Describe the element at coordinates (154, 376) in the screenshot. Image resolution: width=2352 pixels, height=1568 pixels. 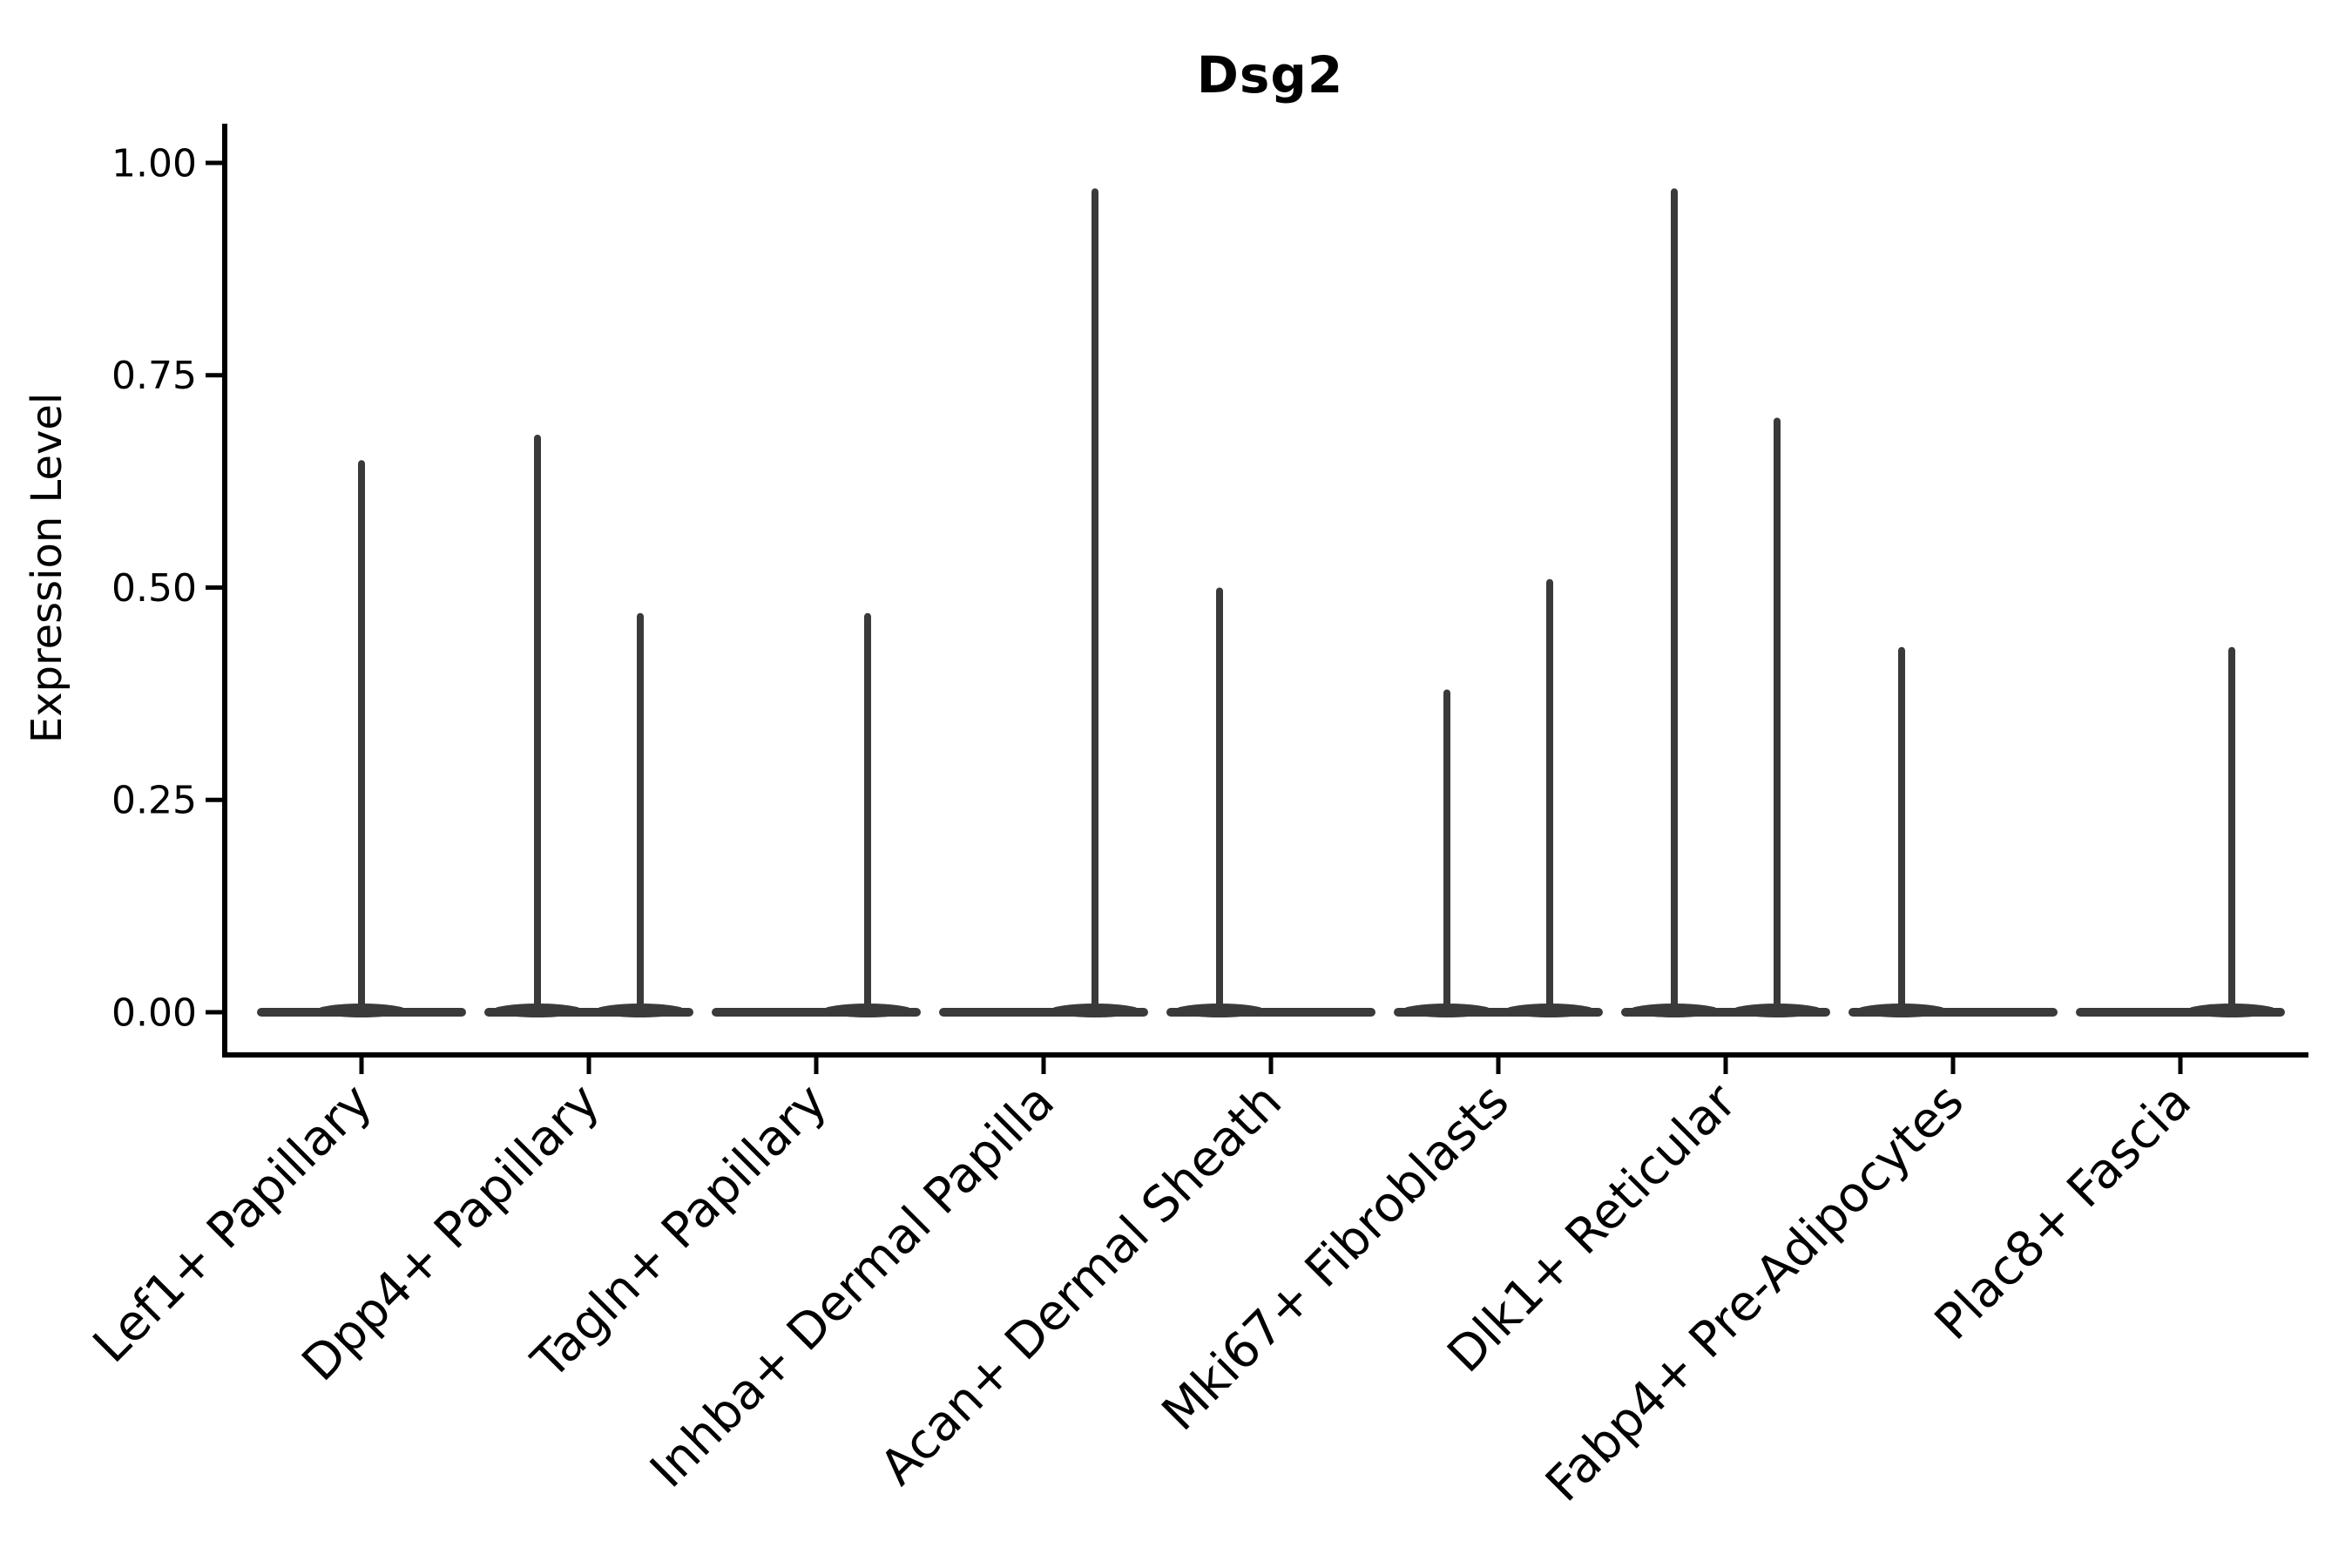
I see `y-tick-label: 0.75` at that location.